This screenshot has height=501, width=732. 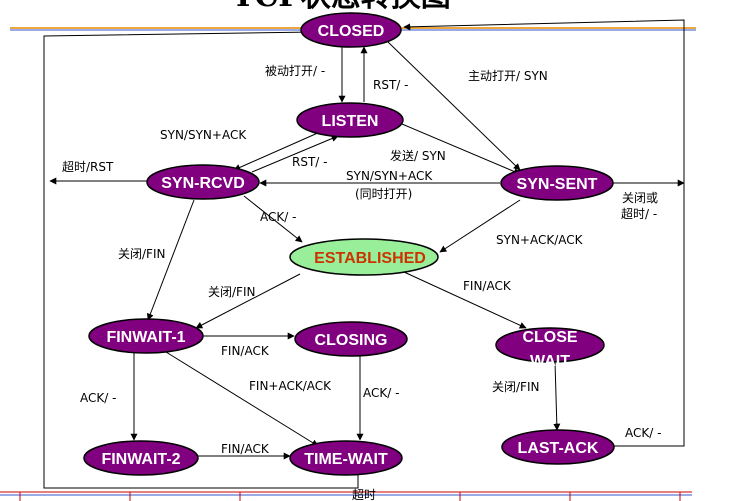 I want to click on state-syn-sent: SYN-SENT, so click(x=557, y=183).